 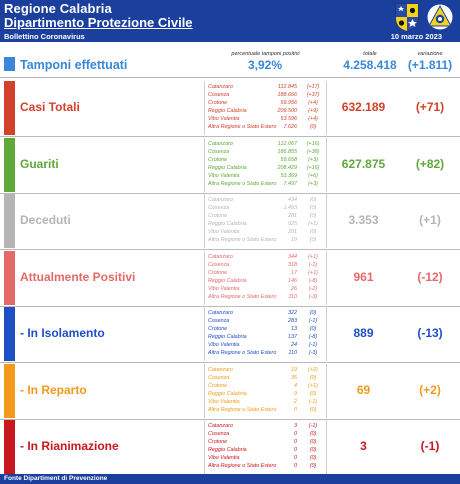 What do you see at coordinates (265, 185) in the screenshot?
I see `province-row: Altra Regione o Stato Estero 7.497 (+3)` at bounding box center [265, 185].